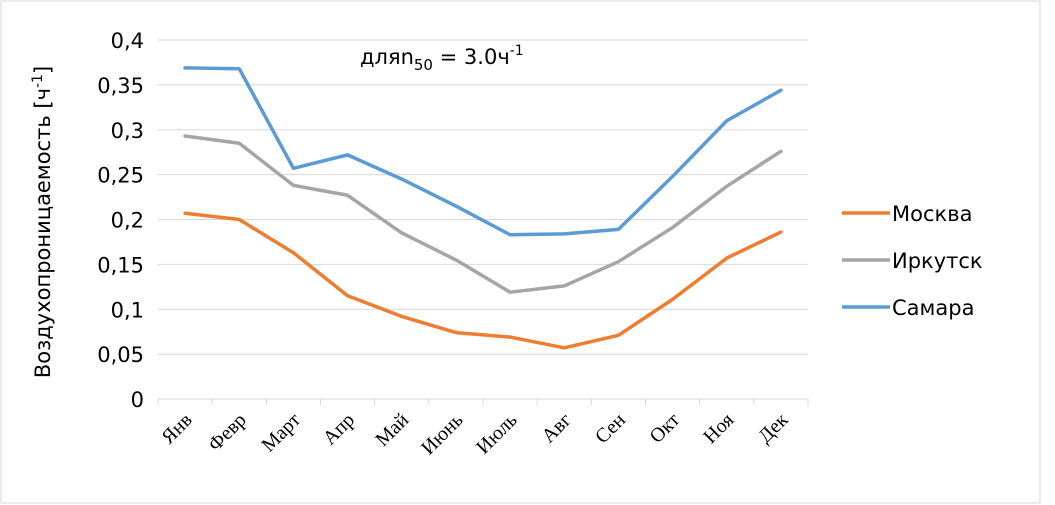  I want to click on y-tick-label: 0,15, so click(120, 265).